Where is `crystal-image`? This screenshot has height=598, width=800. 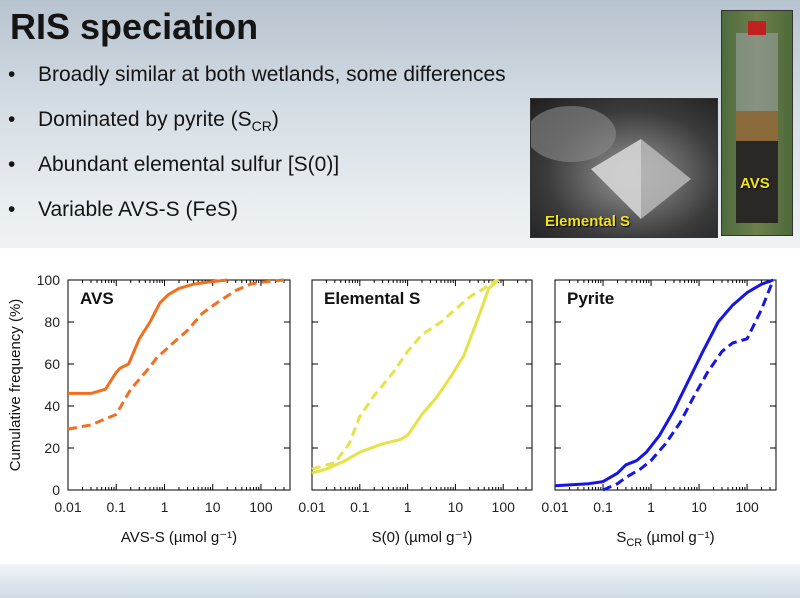
crystal-image is located at coordinates (611, 162).